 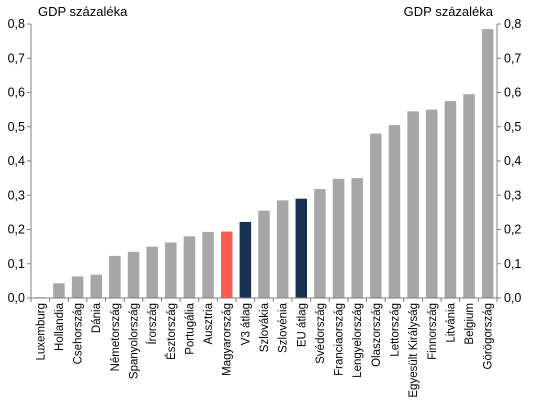 What do you see at coordinates (83, 11) in the screenshot?
I see `left-axis-unit-label: GDP százaléka` at bounding box center [83, 11].